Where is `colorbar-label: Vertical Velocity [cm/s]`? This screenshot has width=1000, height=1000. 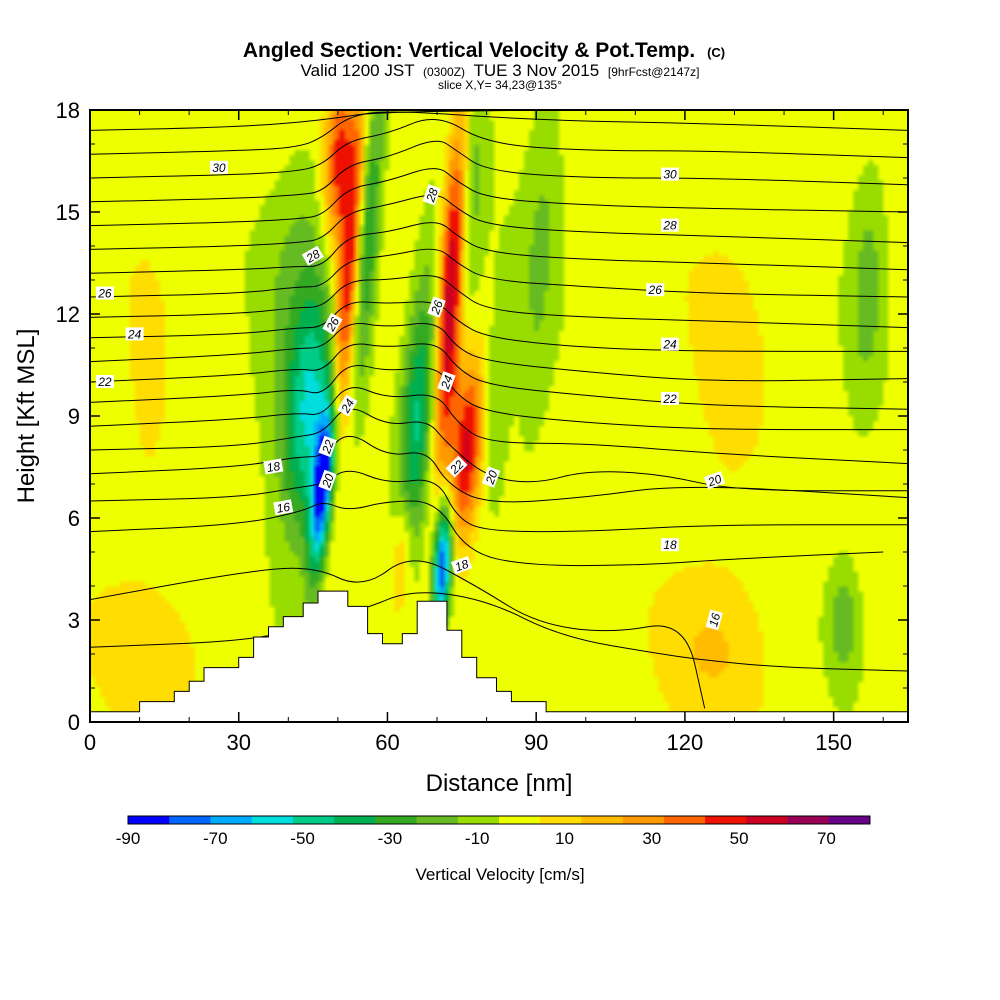 colorbar-label: Vertical Velocity [cm/s] is located at coordinates (499, 874).